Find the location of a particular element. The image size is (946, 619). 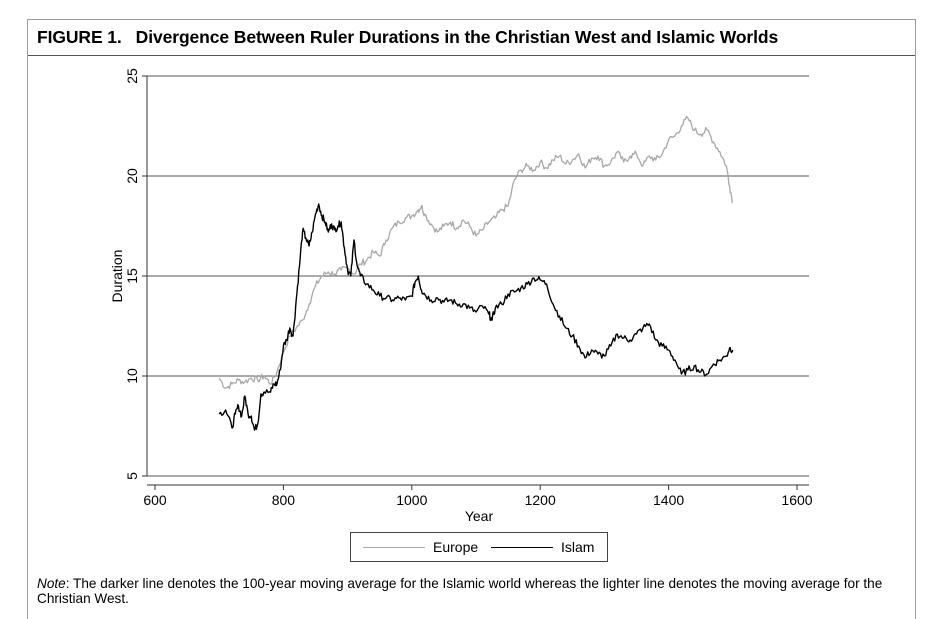

x-axis-label: Year is located at coordinates (479, 516).